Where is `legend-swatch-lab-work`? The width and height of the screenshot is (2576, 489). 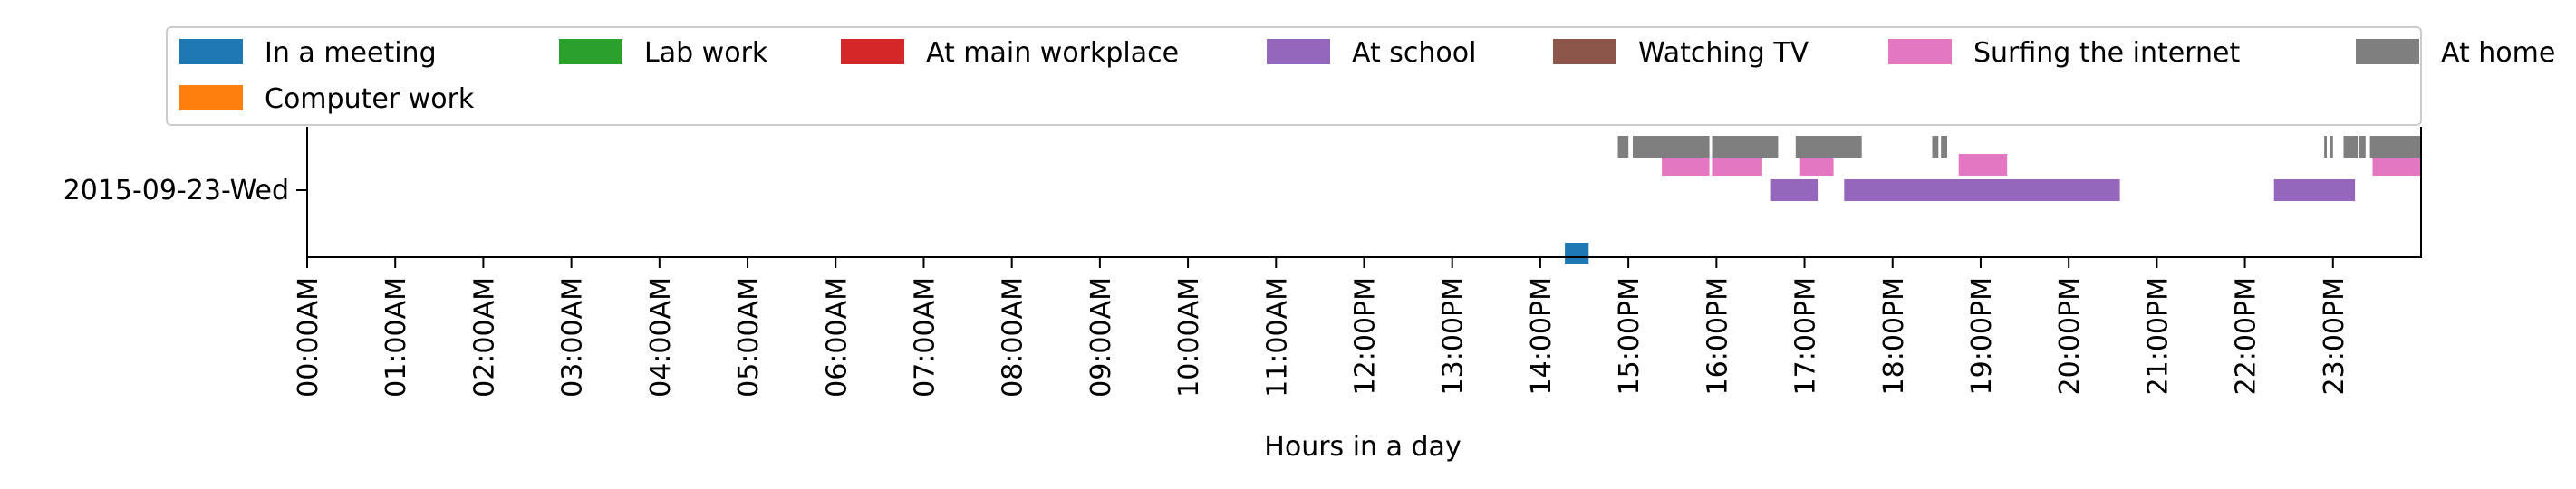 legend-swatch-lab-work is located at coordinates (590, 51).